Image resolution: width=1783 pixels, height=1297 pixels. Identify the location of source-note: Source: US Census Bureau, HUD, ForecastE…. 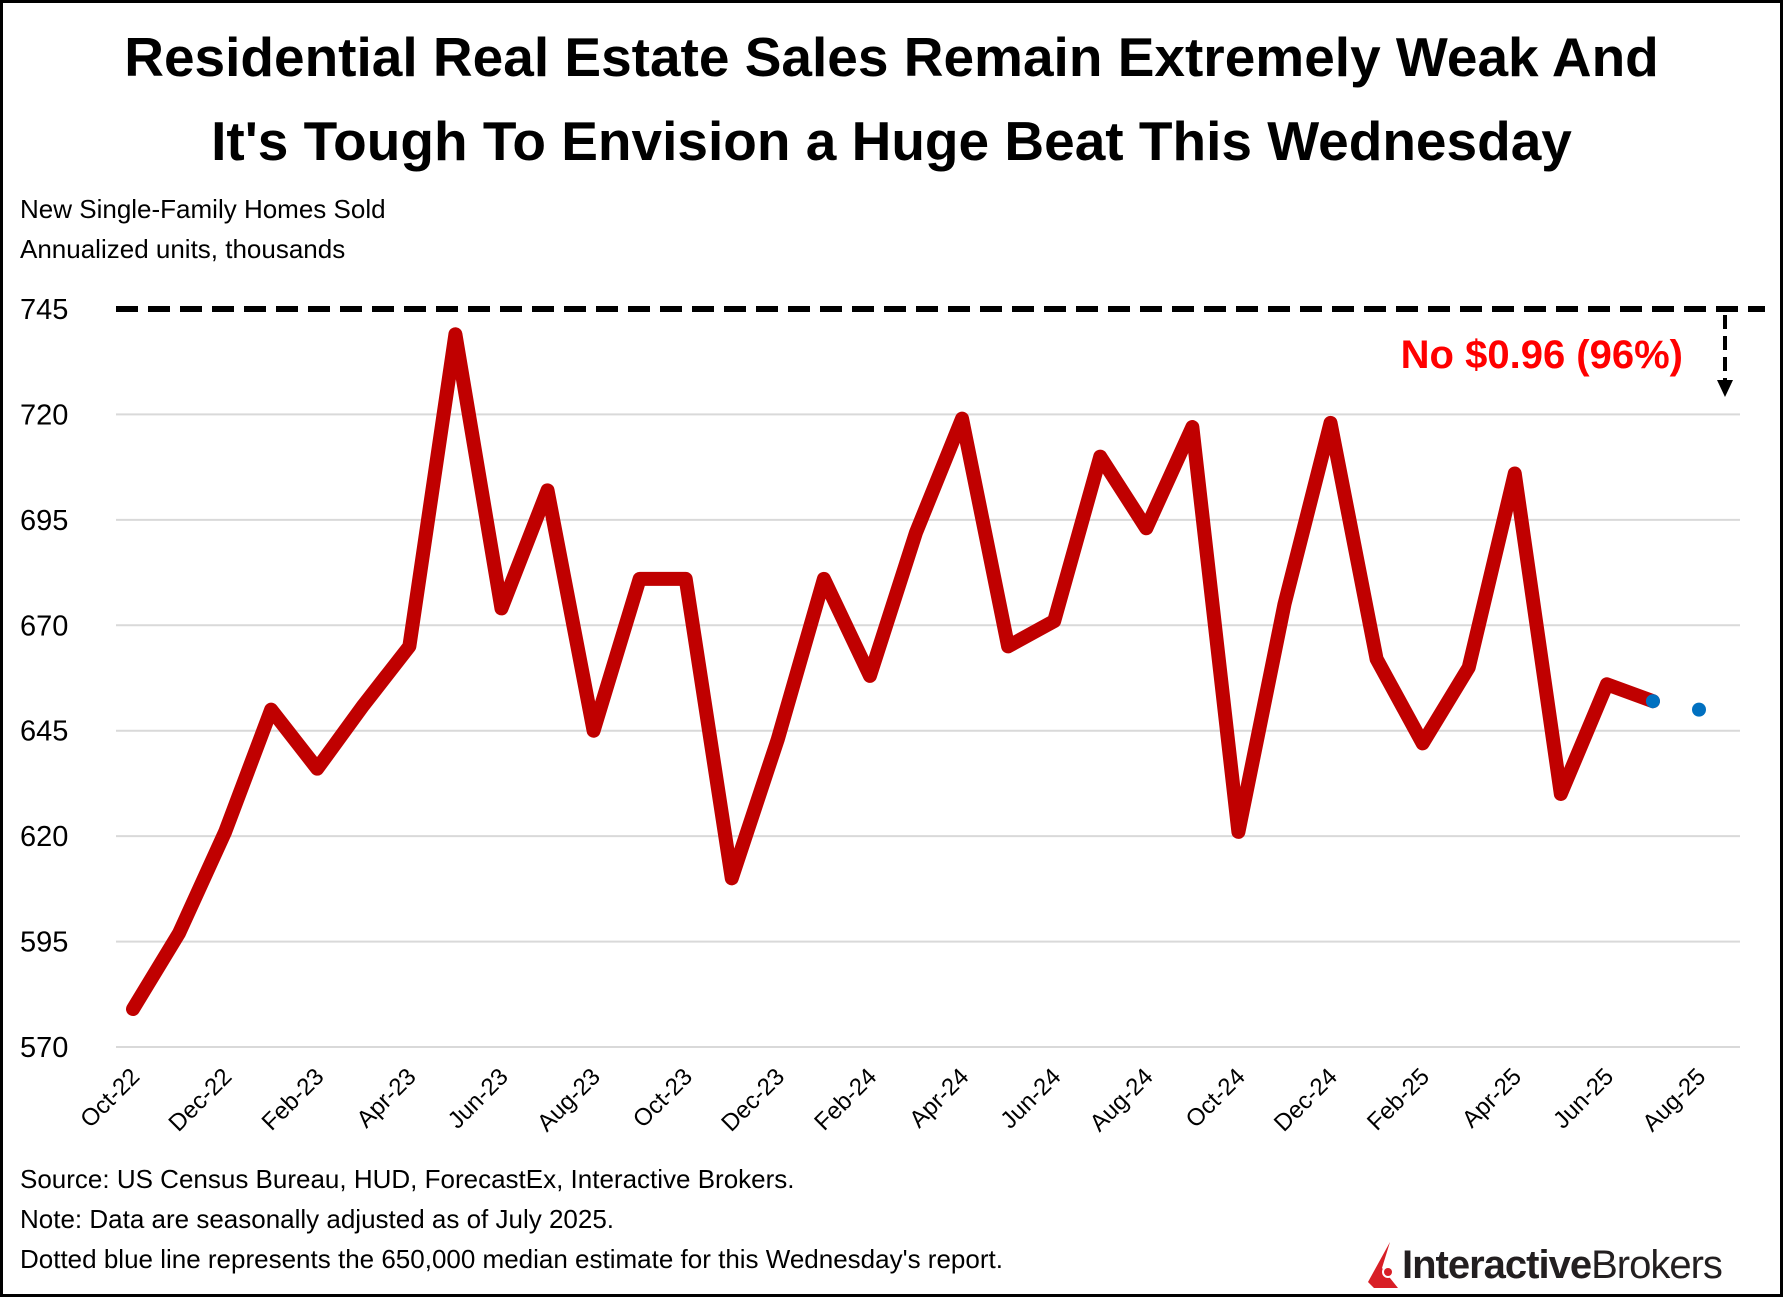
(407, 1179).